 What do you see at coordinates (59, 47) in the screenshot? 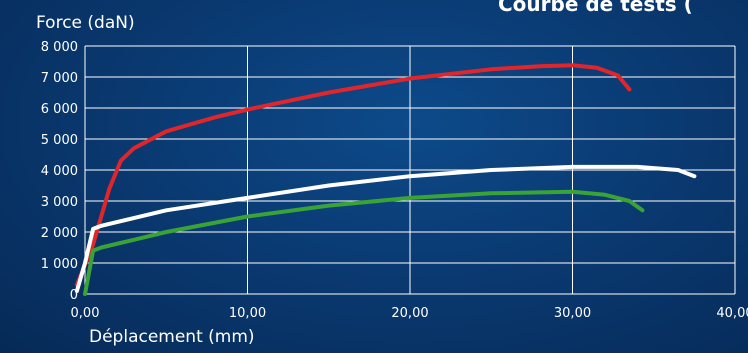
I see `y-tick-label: 8 000` at bounding box center [59, 47].